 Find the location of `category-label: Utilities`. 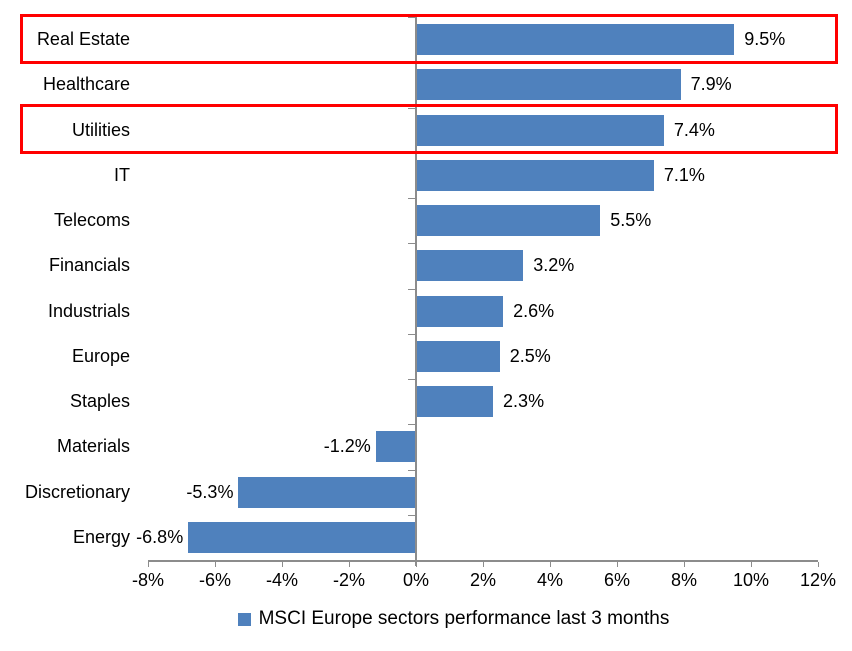

category-label: Utilities is located at coordinates (100, 129).